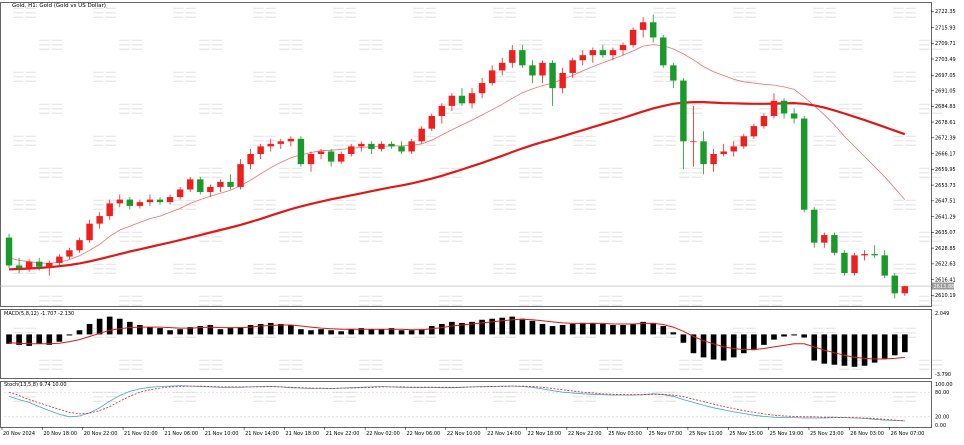 Image resolution: width=964 pixels, height=445 pixels. Describe the element at coordinates (945, 202) in the screenshot. I see `price-tick-label: 2647.51` at that location.